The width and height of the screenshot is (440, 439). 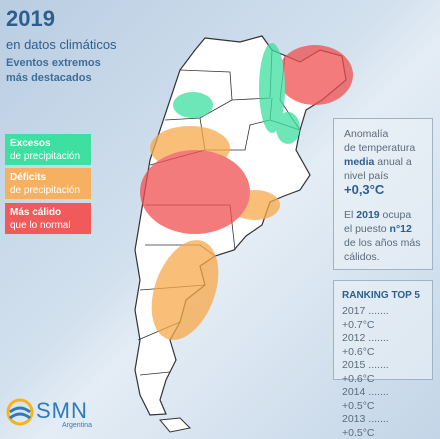 What do you see at coordinates (48, 149) in the screenshot?
I see `legend-item: Excesos de precipitación` at bounding box center [48, 149].